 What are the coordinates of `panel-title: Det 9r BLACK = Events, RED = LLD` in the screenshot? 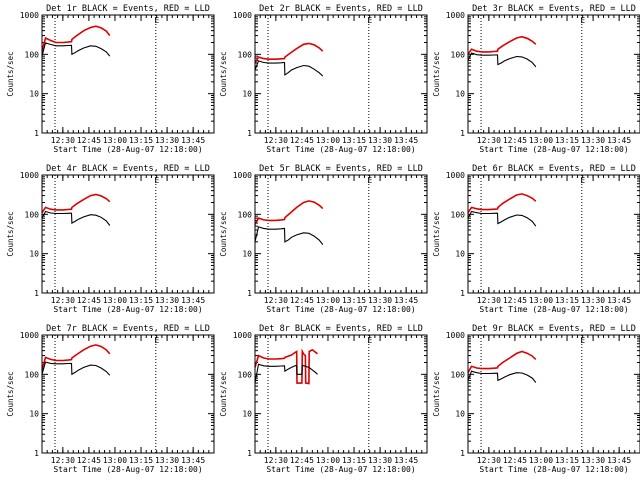 It's located at (554, 329).